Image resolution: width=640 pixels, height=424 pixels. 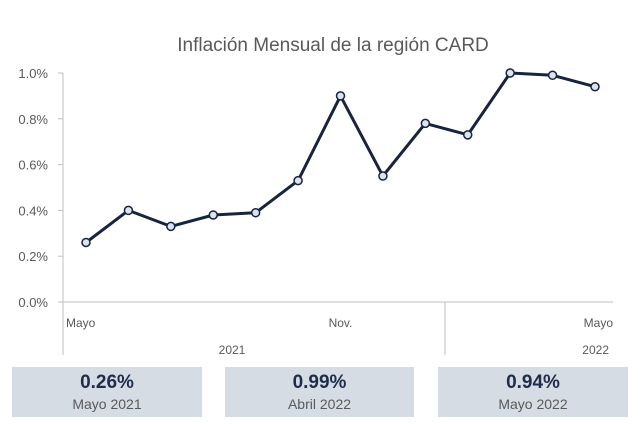 What do you see at coordinates (33, 165) in the screenshot?
I see `y-tick-label: 0.6%` at bounding box center [33, 165].